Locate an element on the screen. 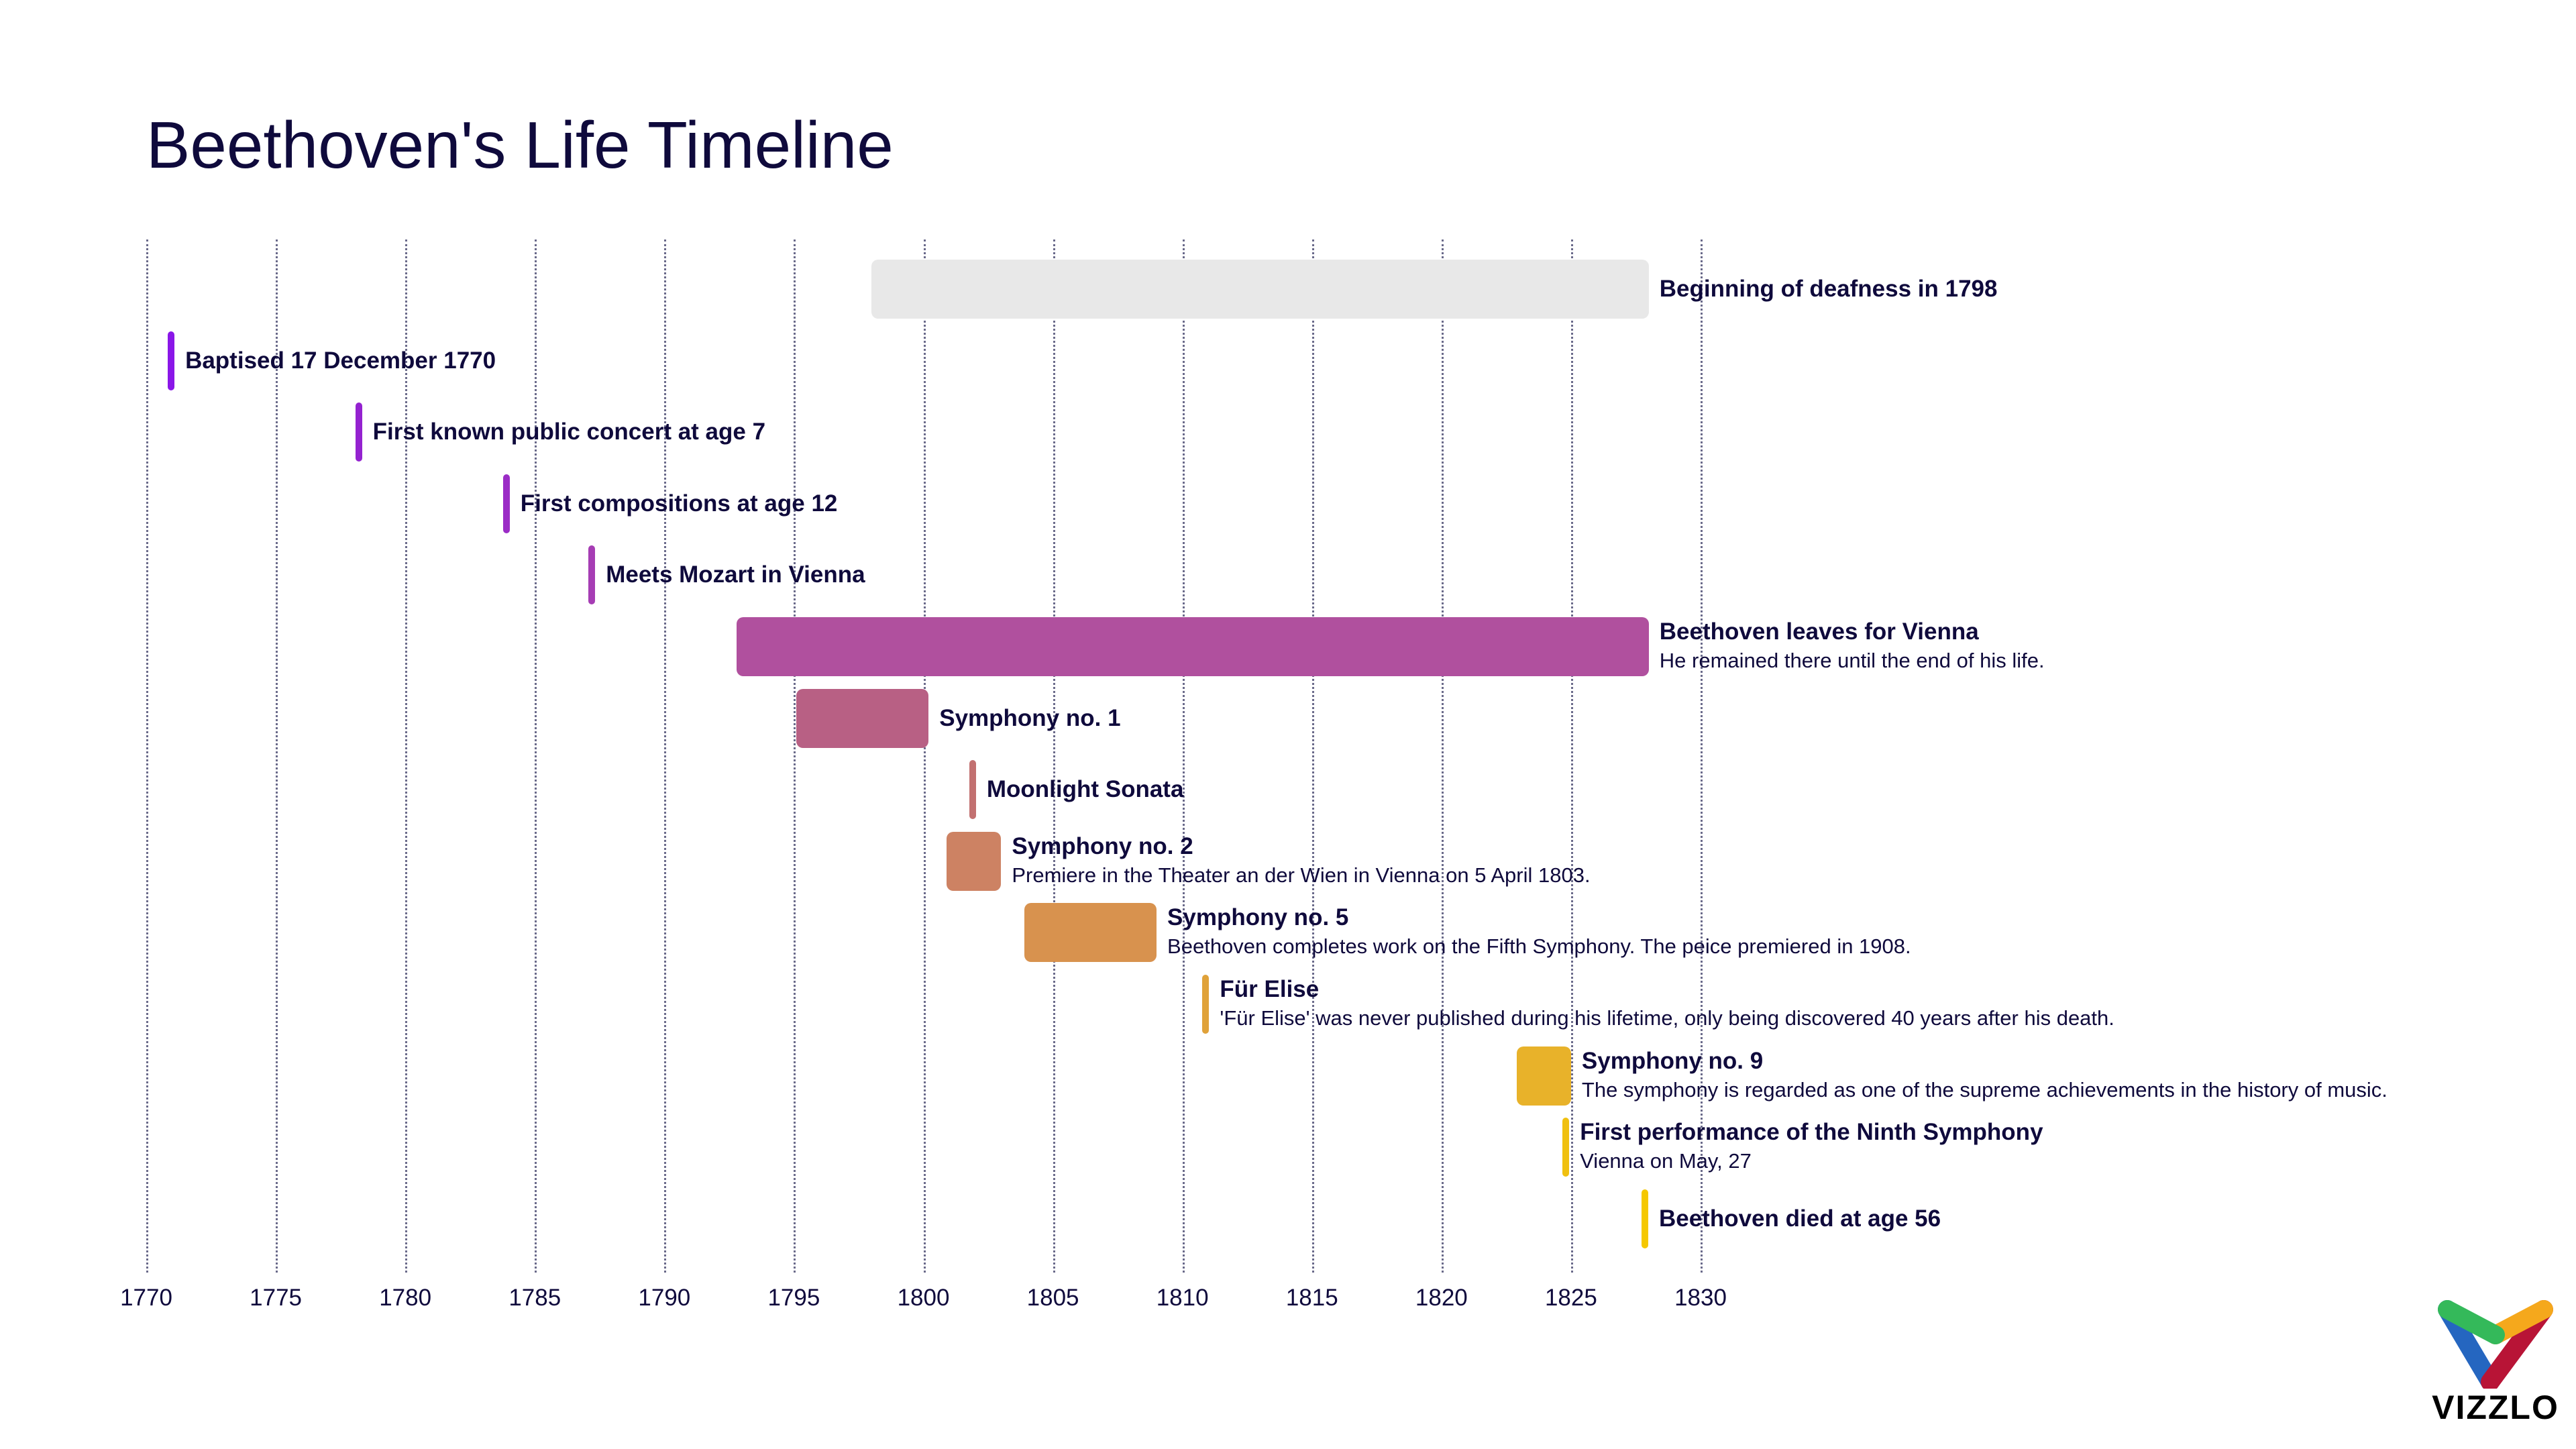 The height and width of the screenshot is (1449, 2576). x-tick-label: 1810 is located at coordinates (1182, 1298).